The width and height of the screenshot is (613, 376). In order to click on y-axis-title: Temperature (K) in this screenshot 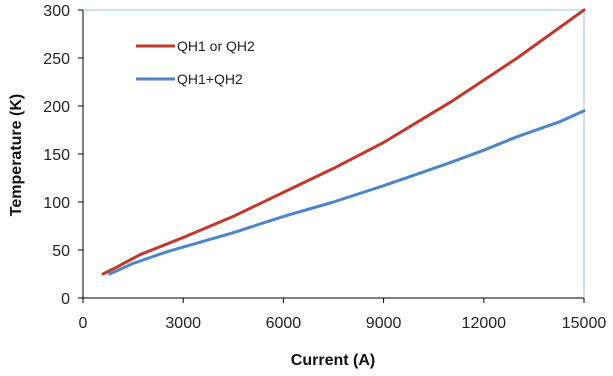, I will do `click(16, 155)`.